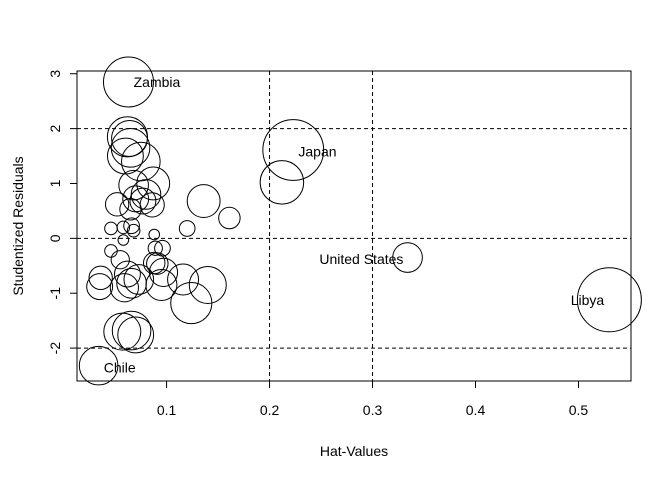  Describe the element at coordinates (167, 410) in the screenshot. I see `x-tick-label: 0.1` at that location.